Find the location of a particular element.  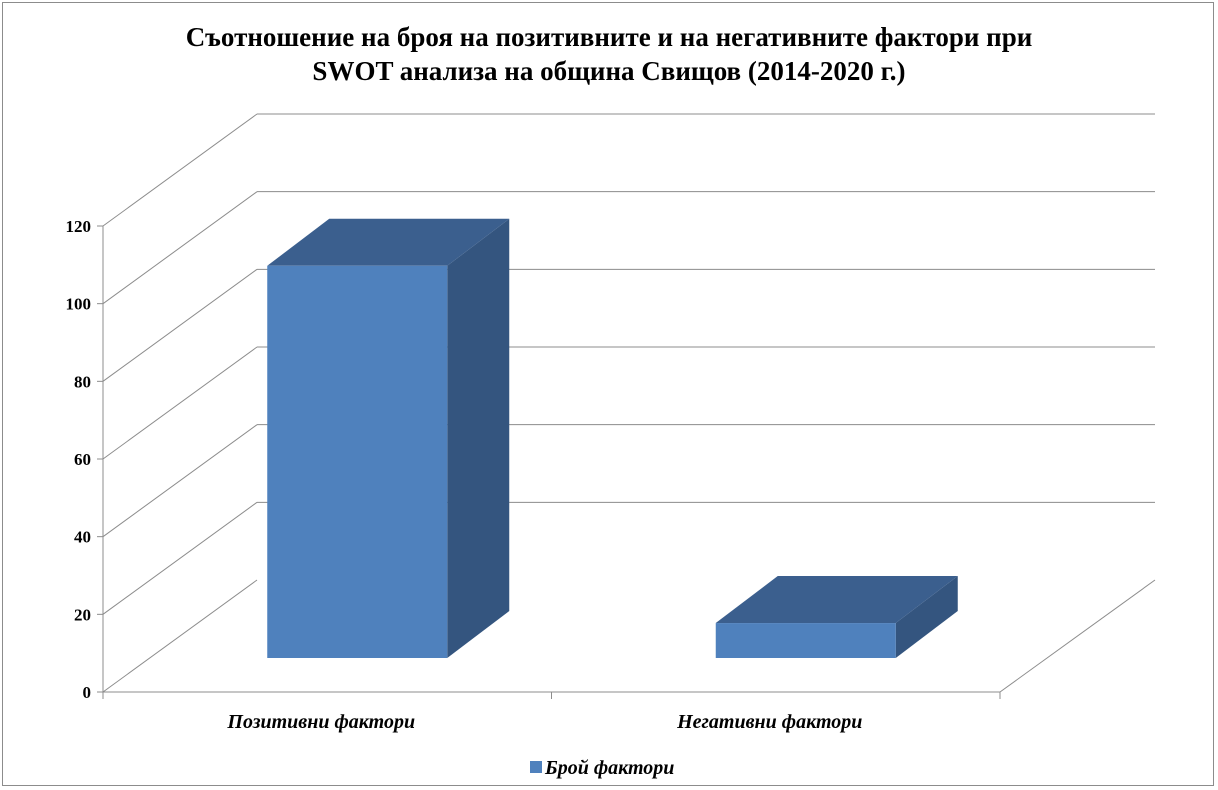

y-tick-label: 0 is located at coordinates (87, 692).